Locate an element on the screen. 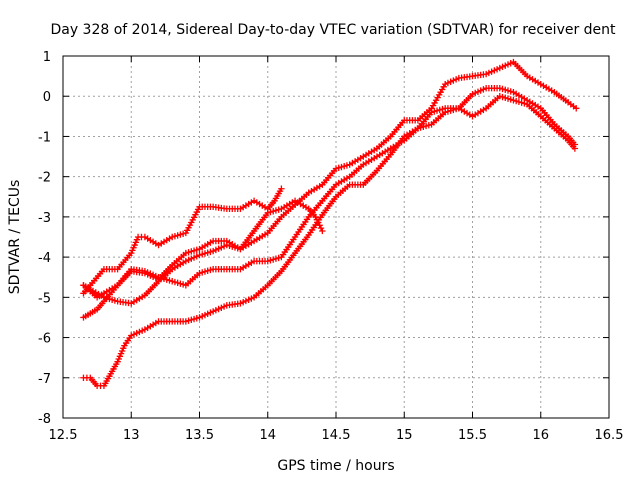  x-tick-label: 15 is located at coordinates (404, 435).